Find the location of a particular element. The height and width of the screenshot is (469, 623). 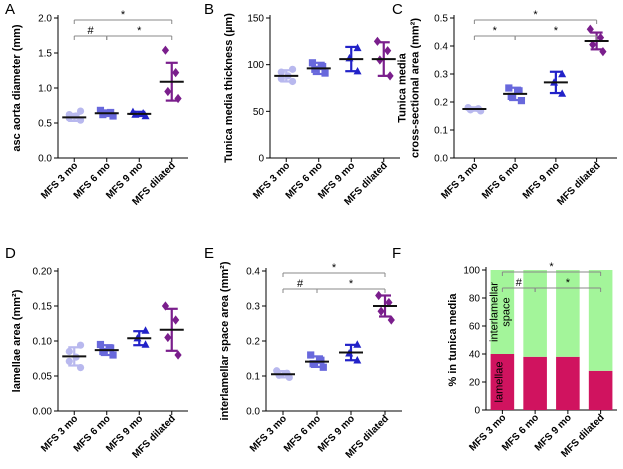

y-axis-label: asc aorta diameter (mm) is located at coordinates (17, 87).